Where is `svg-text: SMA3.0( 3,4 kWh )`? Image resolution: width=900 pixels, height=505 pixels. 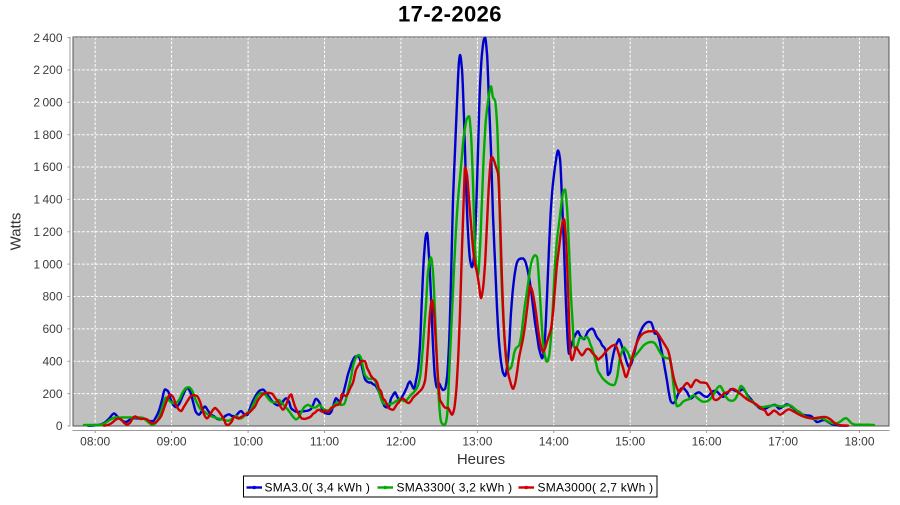 svg-text: SMA3.0( 3,4 kWh ) is located at coordinates (318, 488).